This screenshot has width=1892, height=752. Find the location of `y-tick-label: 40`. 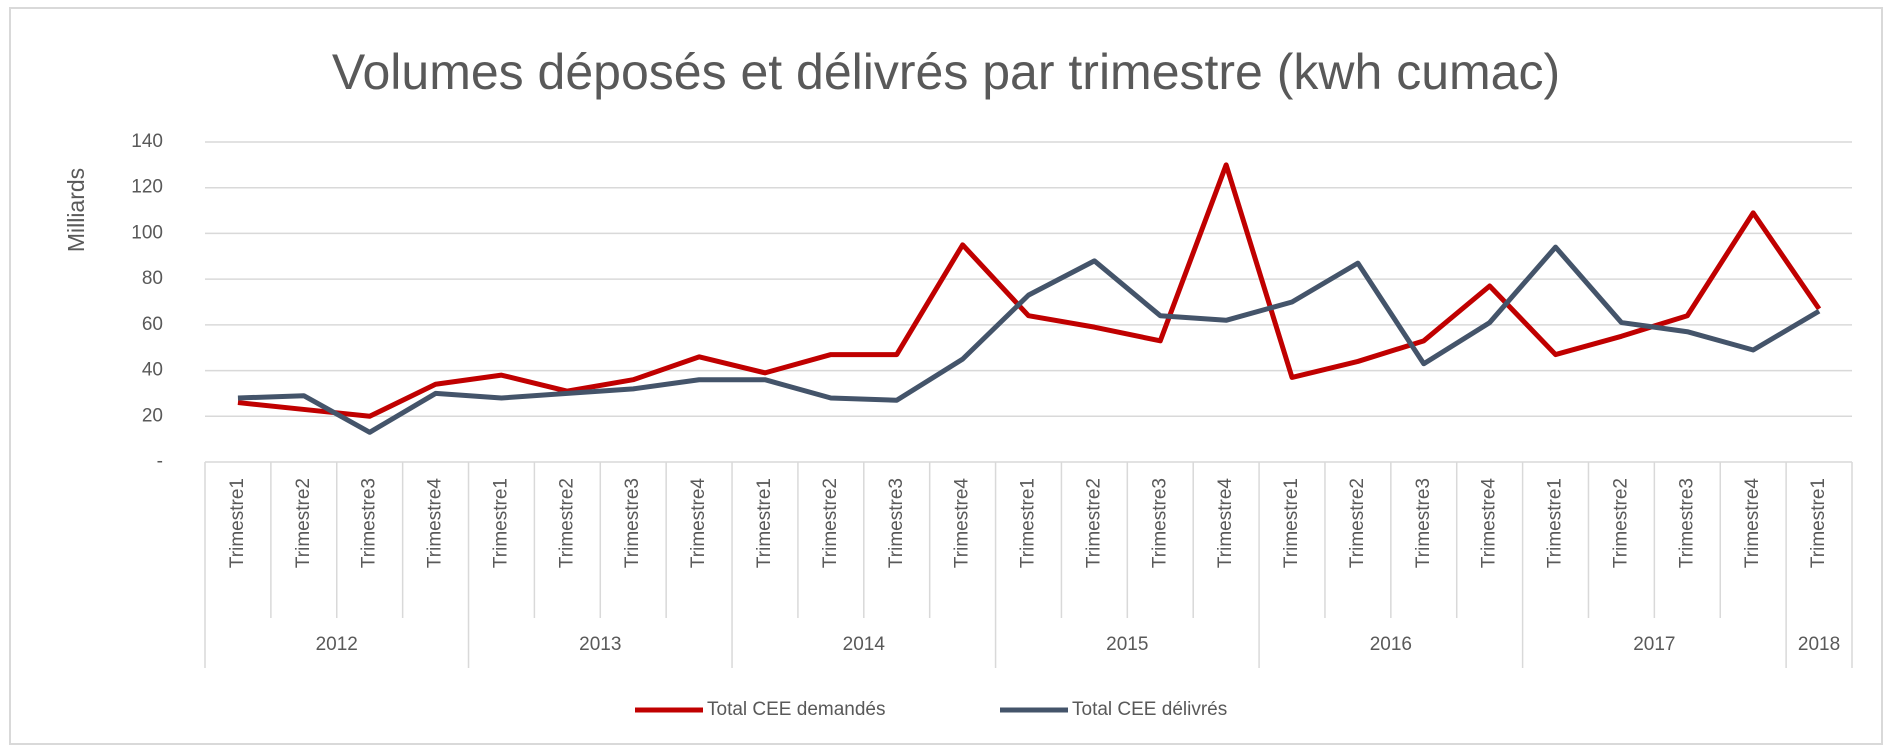

y-tick-label: 40 is located at coordinates (152, 370).